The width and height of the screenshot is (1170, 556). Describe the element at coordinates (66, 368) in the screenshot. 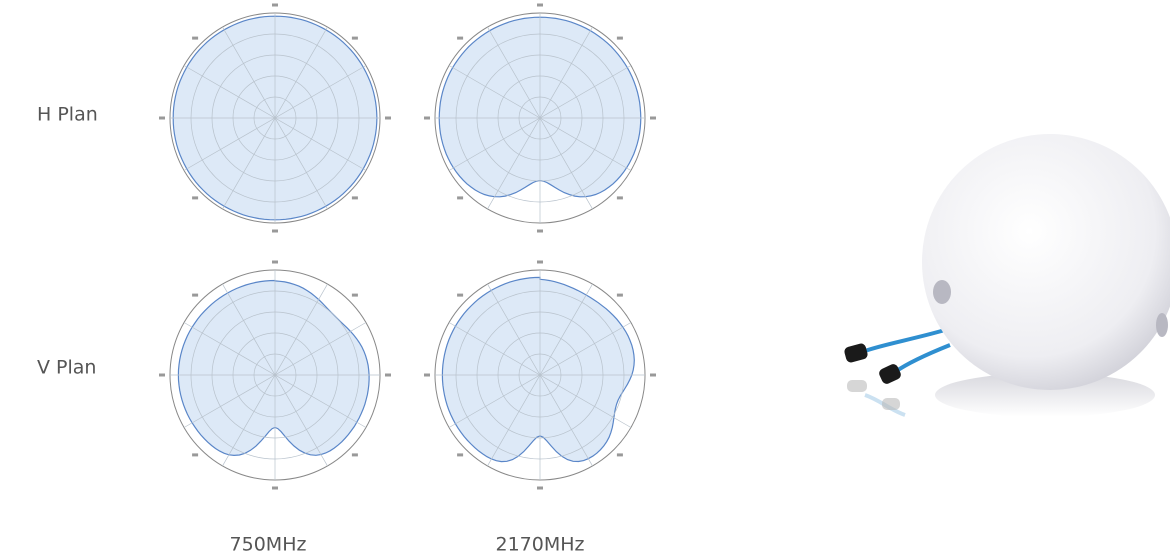

I see `row-label: V Plan` at that location.